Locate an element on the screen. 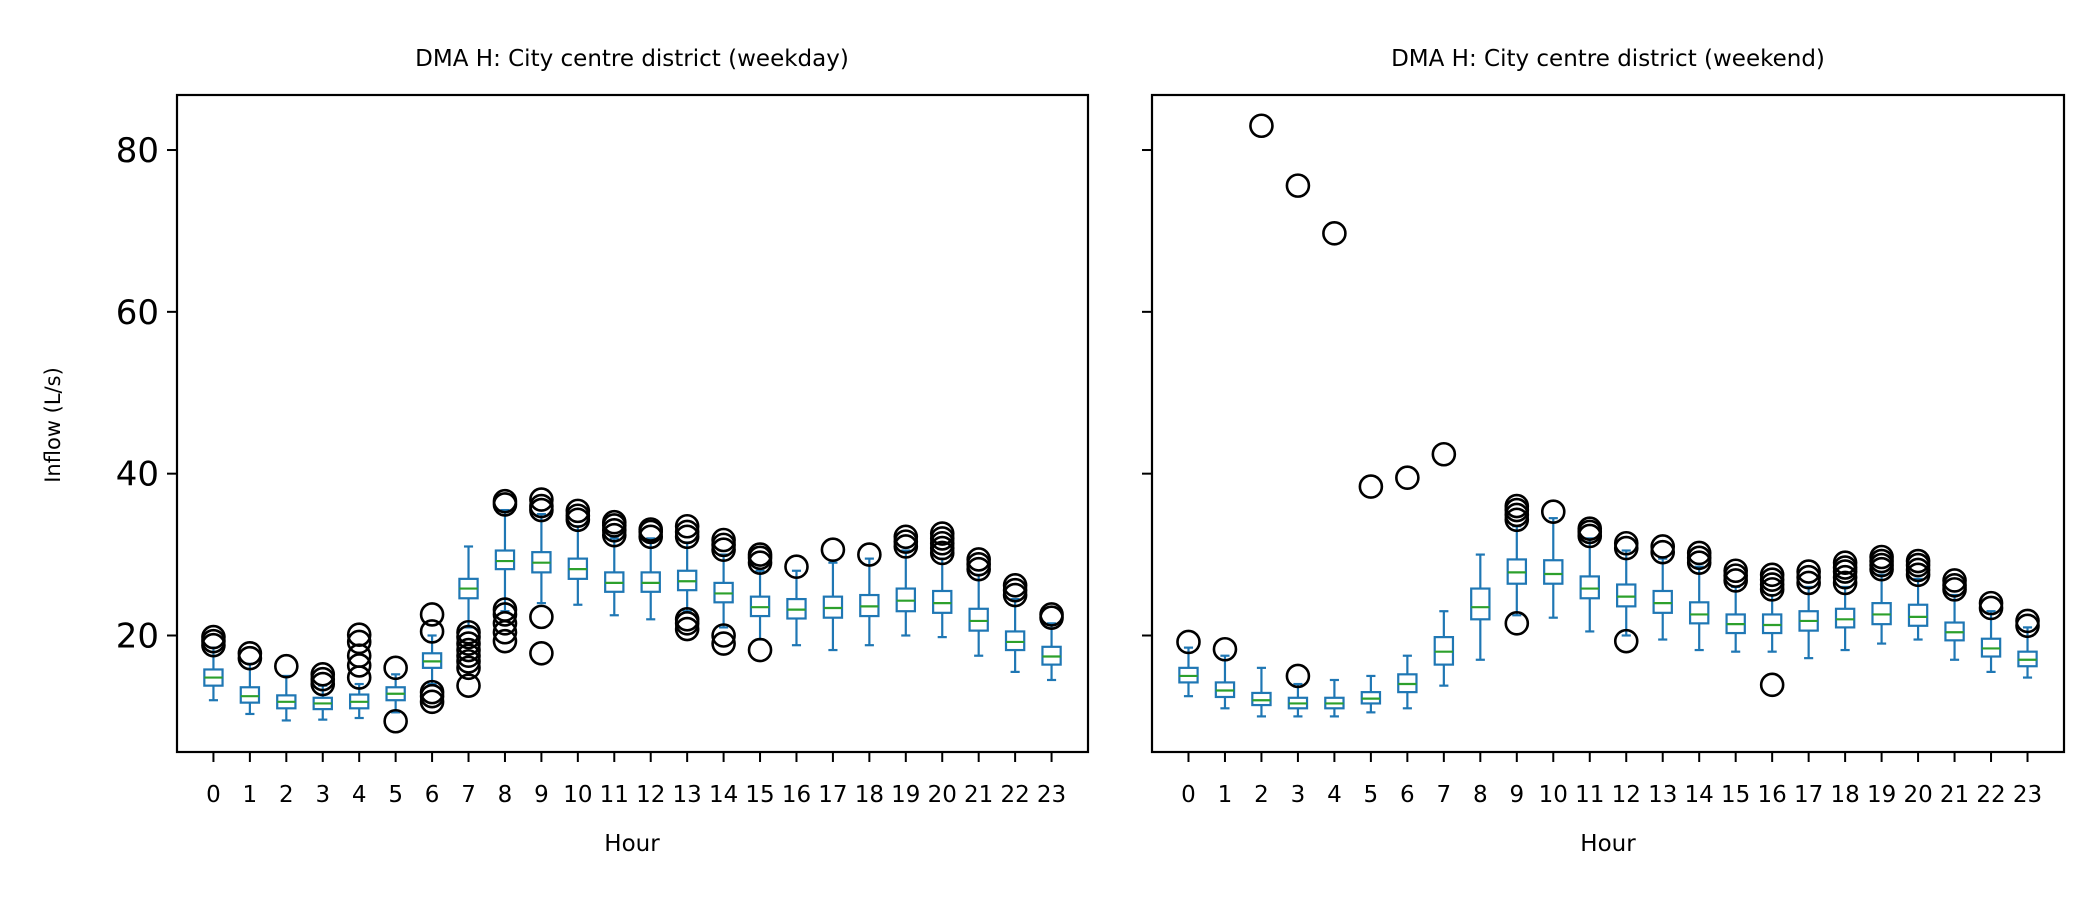 This screenshot has width=2100, height=900. x-tick-label: 5 is located at coordinates (1371, 795).